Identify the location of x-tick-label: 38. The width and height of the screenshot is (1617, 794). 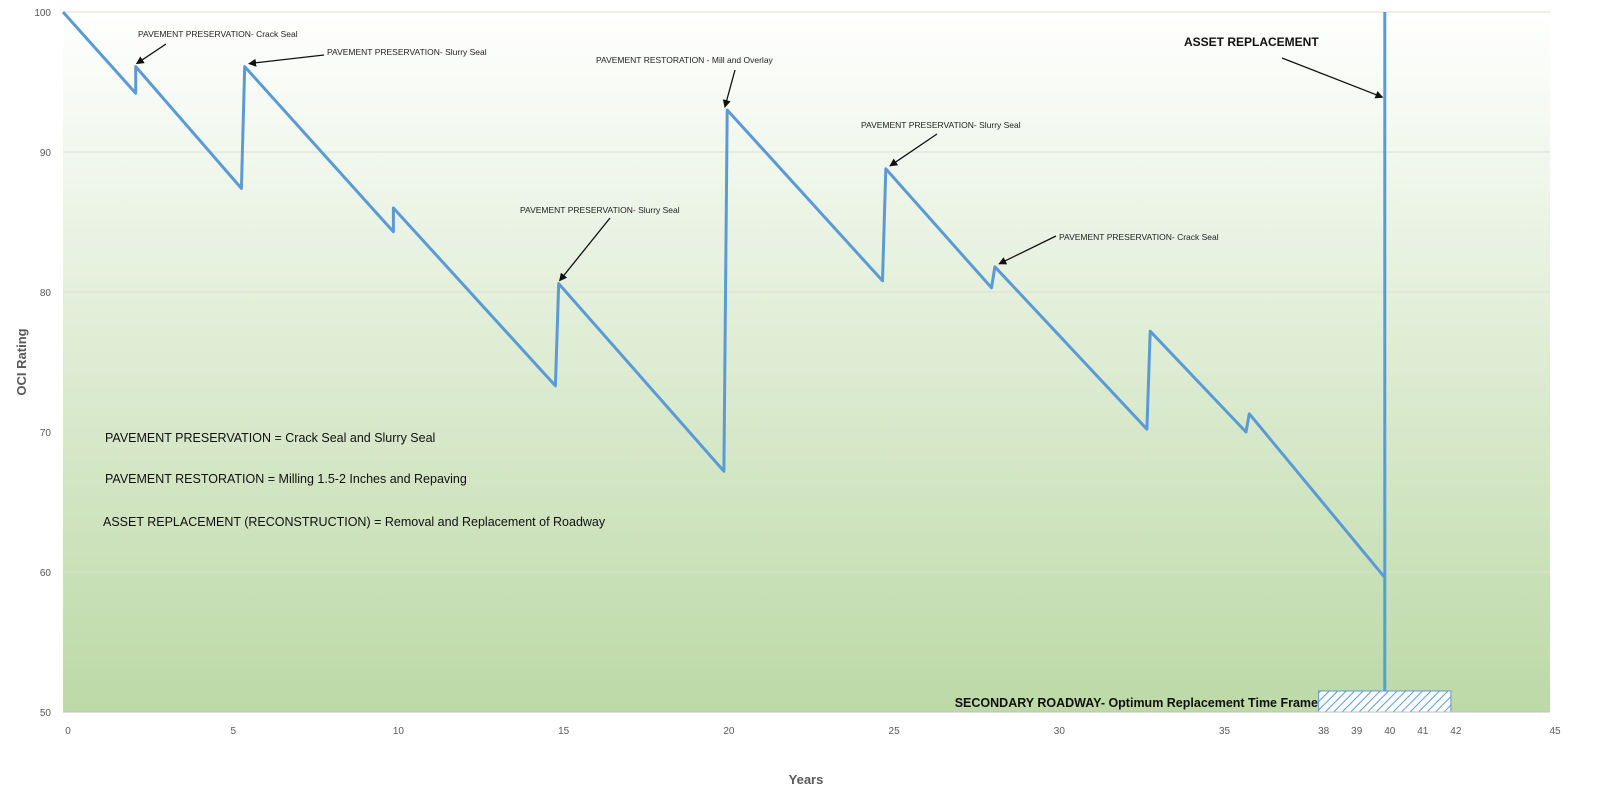
(1324, 731).